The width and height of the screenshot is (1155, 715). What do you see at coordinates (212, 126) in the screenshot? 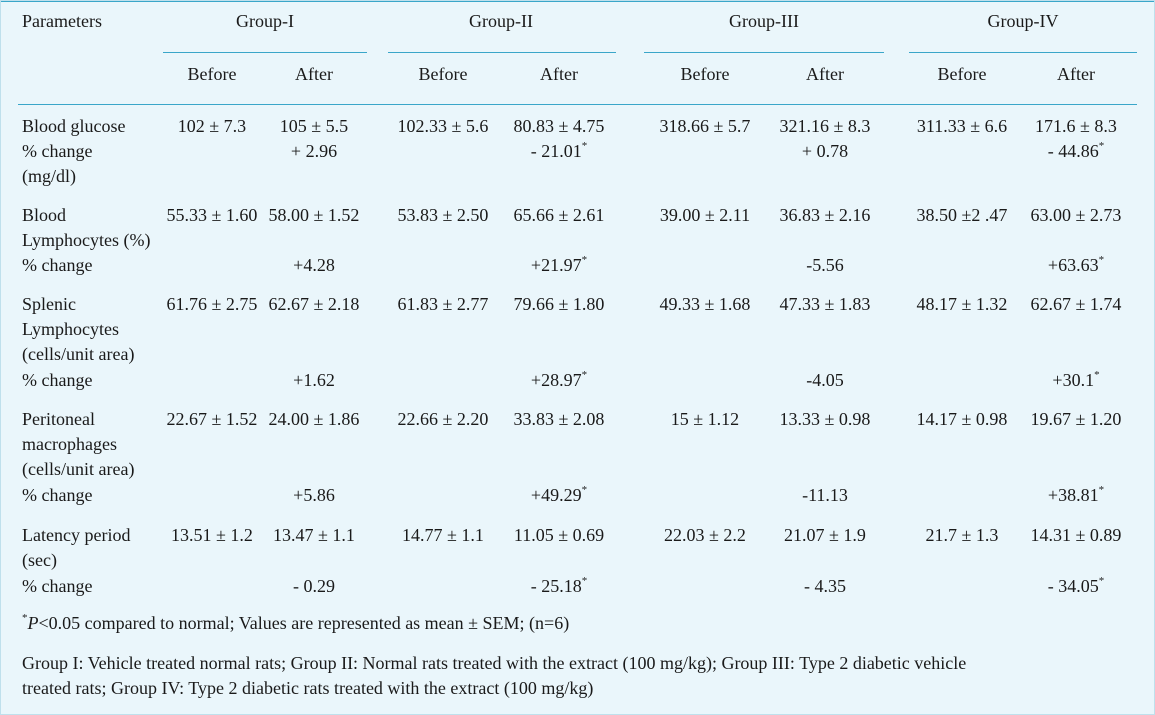
I see `cell-value: 102 ± 7.3` at bounding box center [212, 126].